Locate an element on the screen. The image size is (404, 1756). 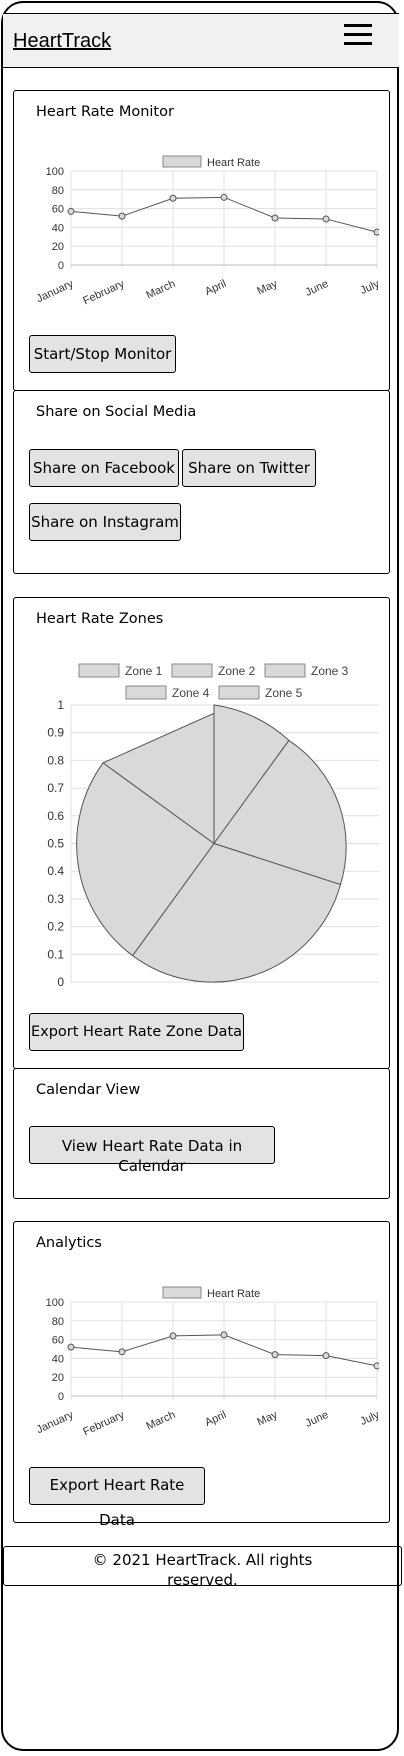
footer: © 2021 HeartTrack. All rights reserved. is located at coordinates (202, 1567).